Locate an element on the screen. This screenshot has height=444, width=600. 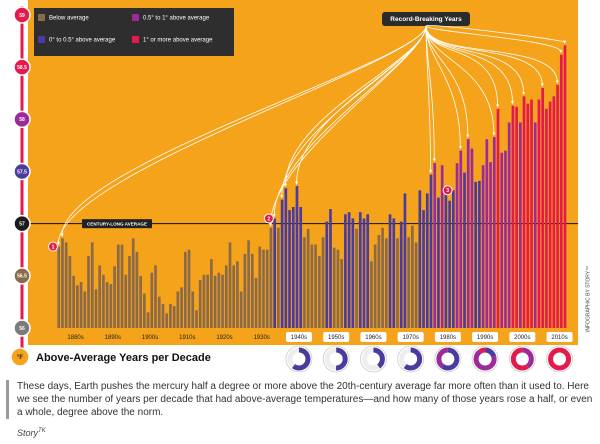
y-tick-label: 56 is located at coordinates (22, 329).